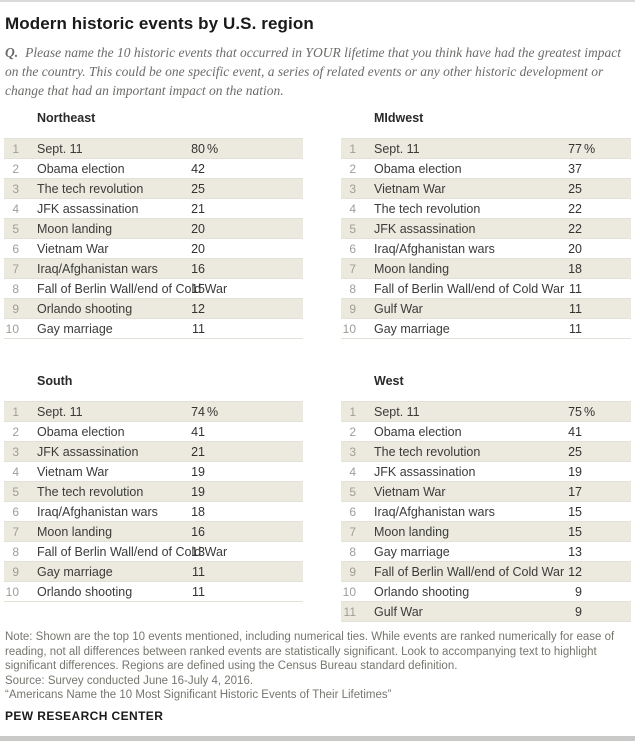  I want to click on table-row: 7 Moon landing 15, so click(486, 532).